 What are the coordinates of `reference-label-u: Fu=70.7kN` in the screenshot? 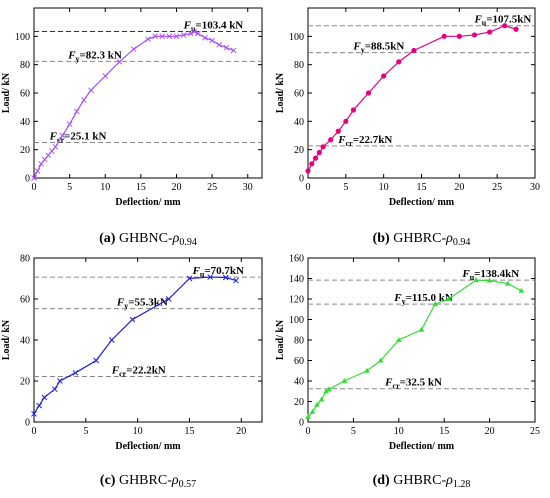 It's located at (218, 272).